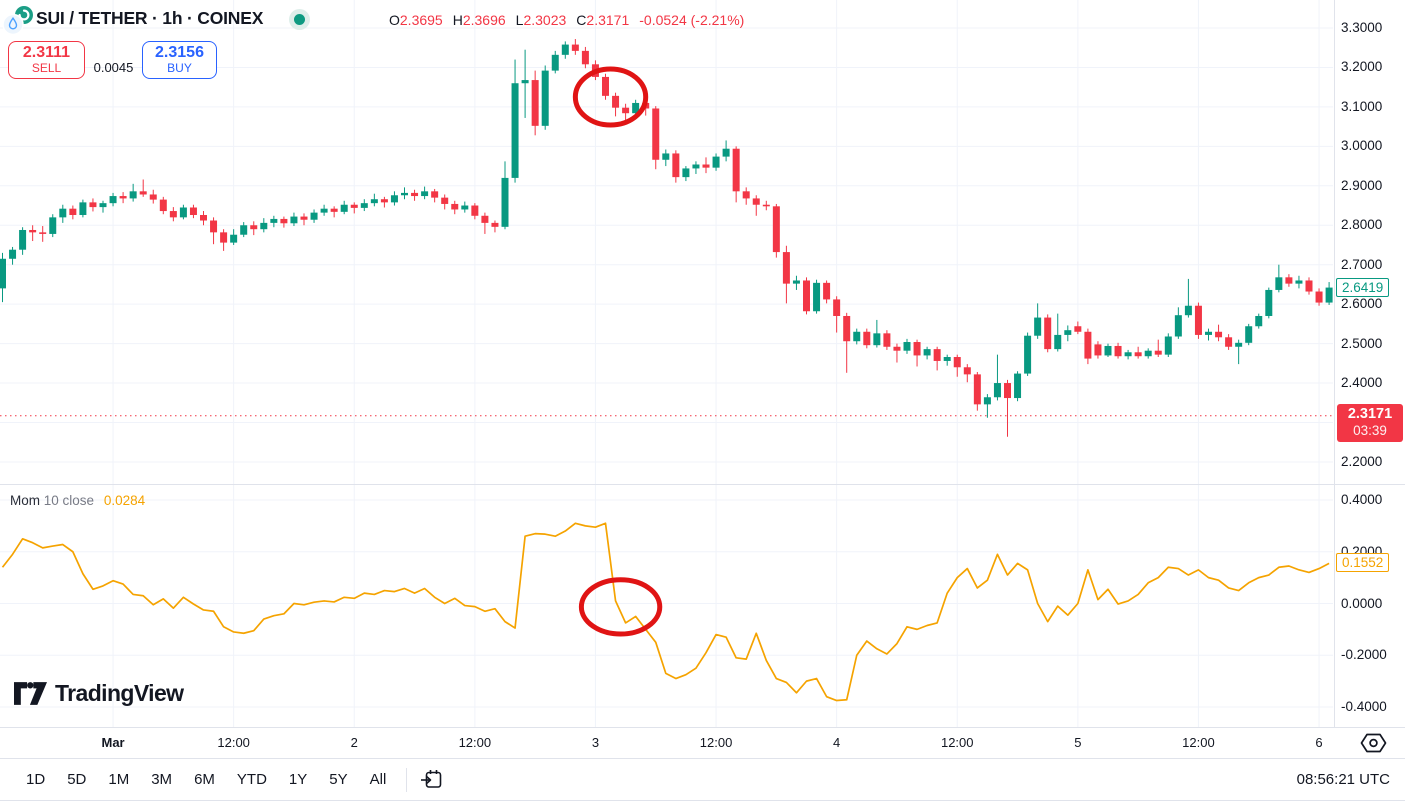 The width and height of the screenshot is (1405, 807). I want to click on axis-tick-label: 0.0000, so click(1362, 603).